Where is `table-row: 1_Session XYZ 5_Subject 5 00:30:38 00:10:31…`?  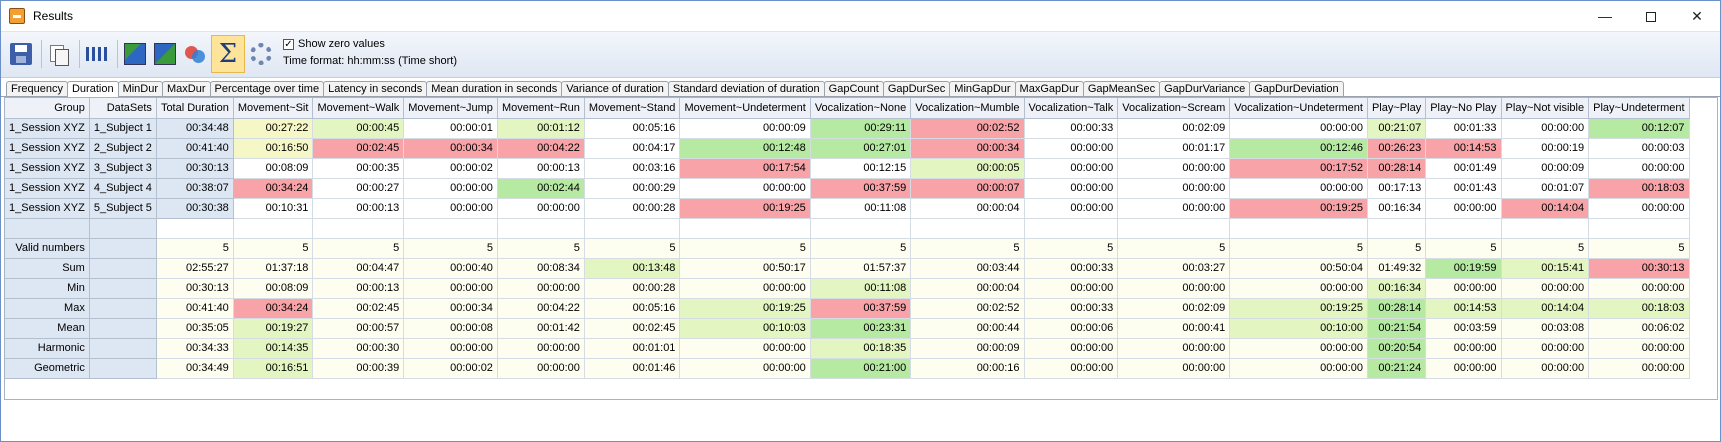
table-row: 1_Session XYZ 5_Subject 5 00:30:38 00:10:31… is located at coordinates (847, 208).